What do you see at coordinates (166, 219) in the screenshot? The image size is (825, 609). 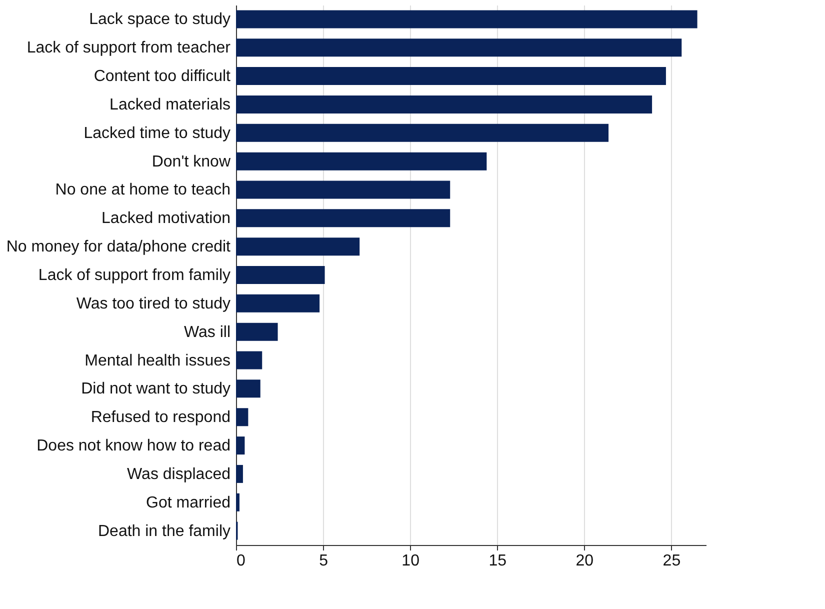 I see `y-tick-label: Lacked motivation` at bounding box center [166, 219].